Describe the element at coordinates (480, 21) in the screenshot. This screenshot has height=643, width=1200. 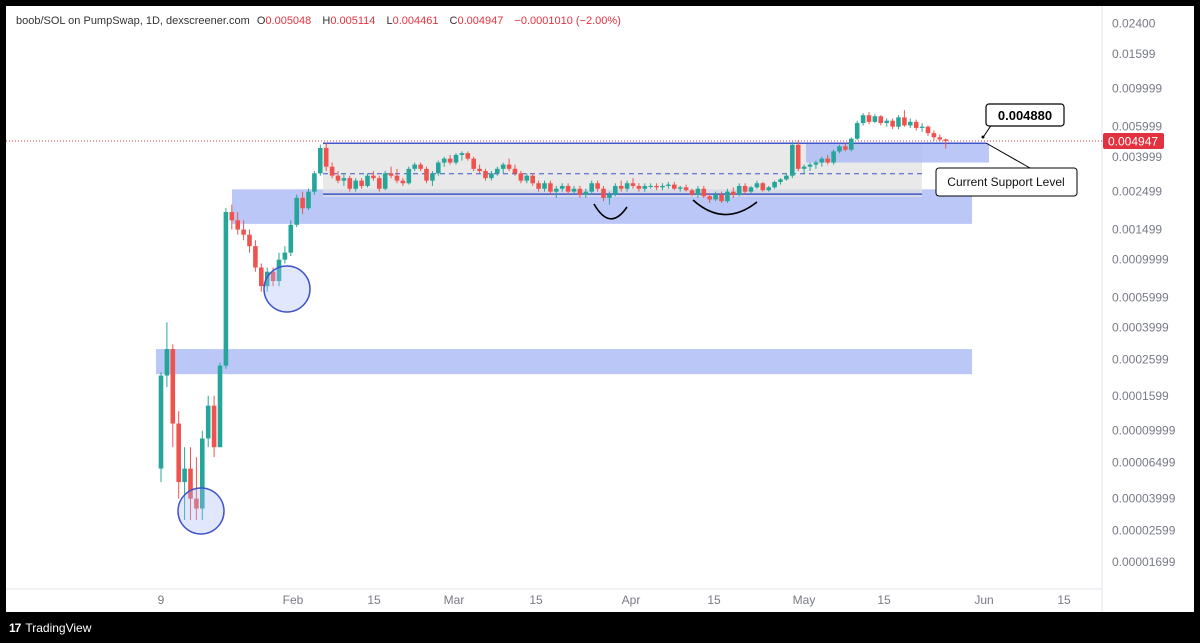
I see `close-value: 0.004947` at that location.